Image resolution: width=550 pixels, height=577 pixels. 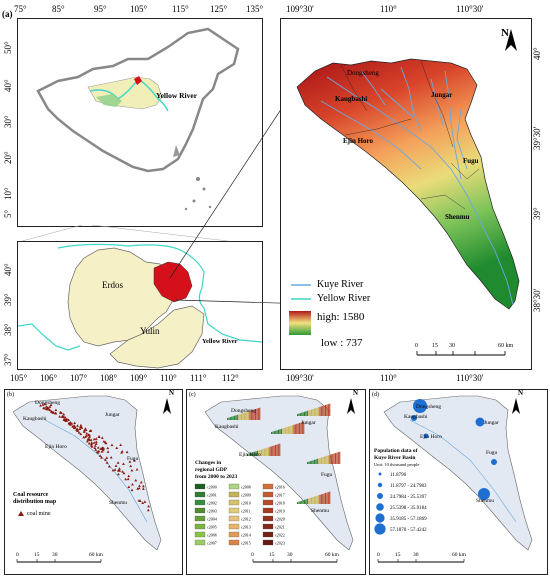 I want to click on china-yellow-river-label: Yellow River, so click(x=177, y=95).